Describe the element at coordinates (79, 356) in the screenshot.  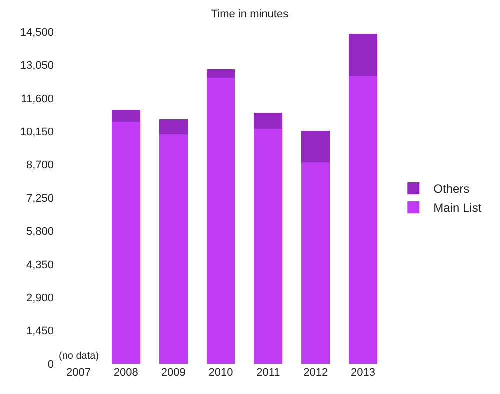
I see `annotation: (no data)` at that location.